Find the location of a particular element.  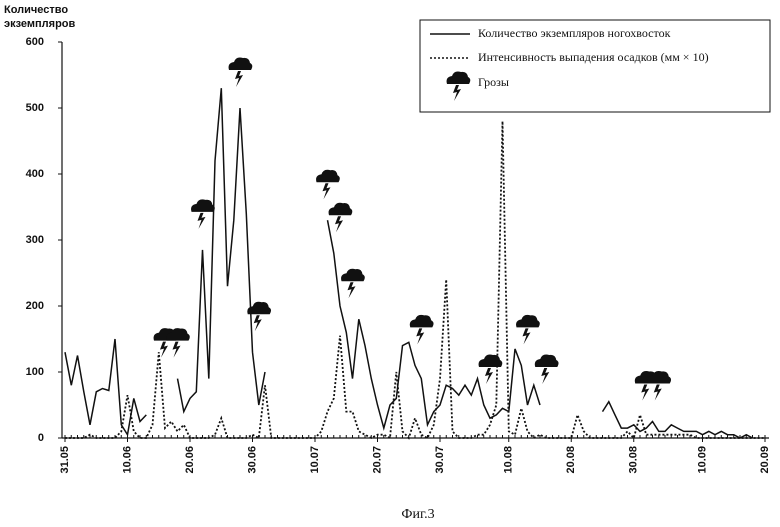

y-tick-label: 0 is located at coordinates (41, 438).